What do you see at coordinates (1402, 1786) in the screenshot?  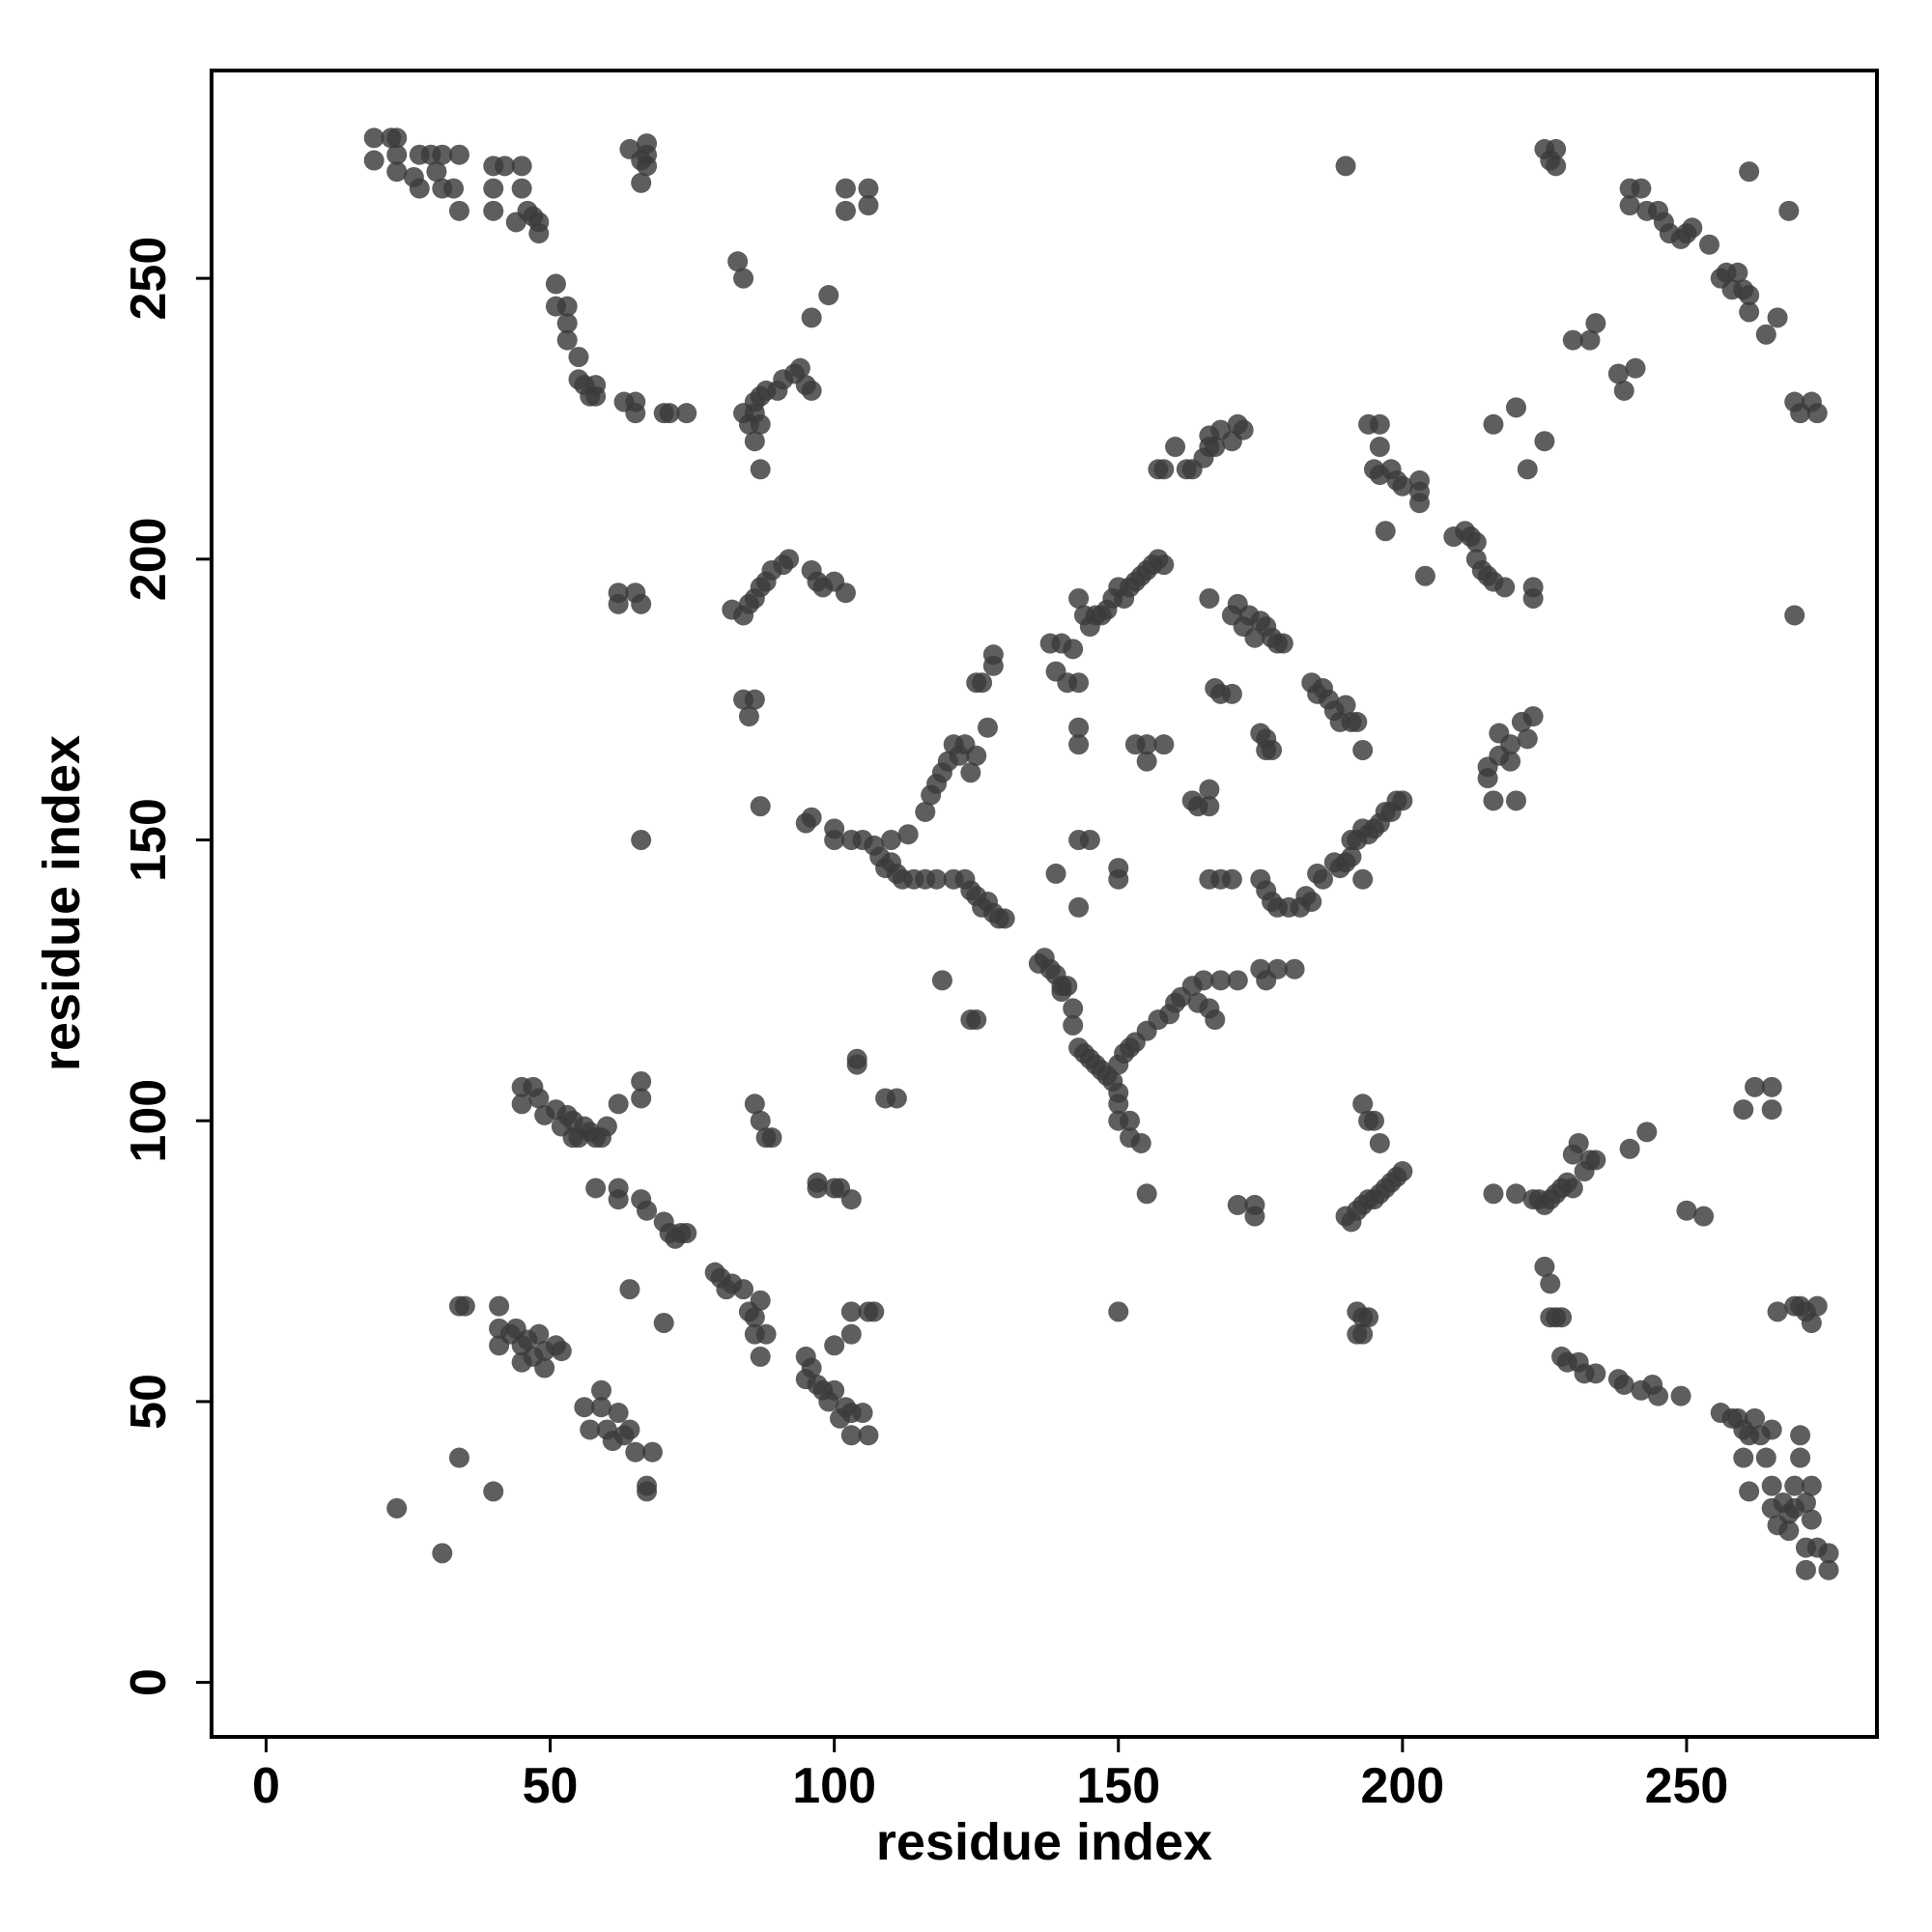 I see `x-tick-label: 200` at bounding box center [1402, 1786].